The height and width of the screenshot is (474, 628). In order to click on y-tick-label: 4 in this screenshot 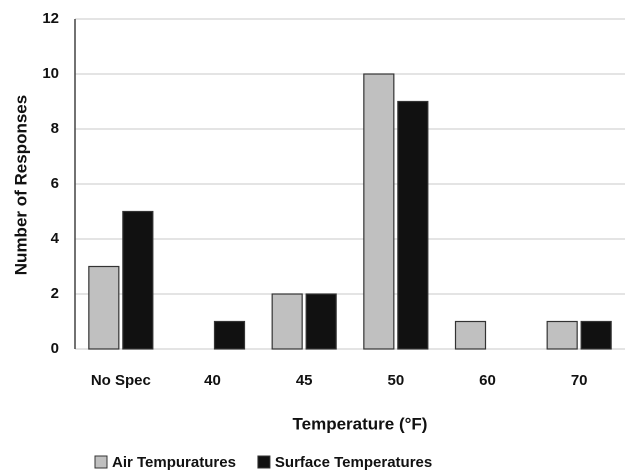, I will do `click(55, 238)`.